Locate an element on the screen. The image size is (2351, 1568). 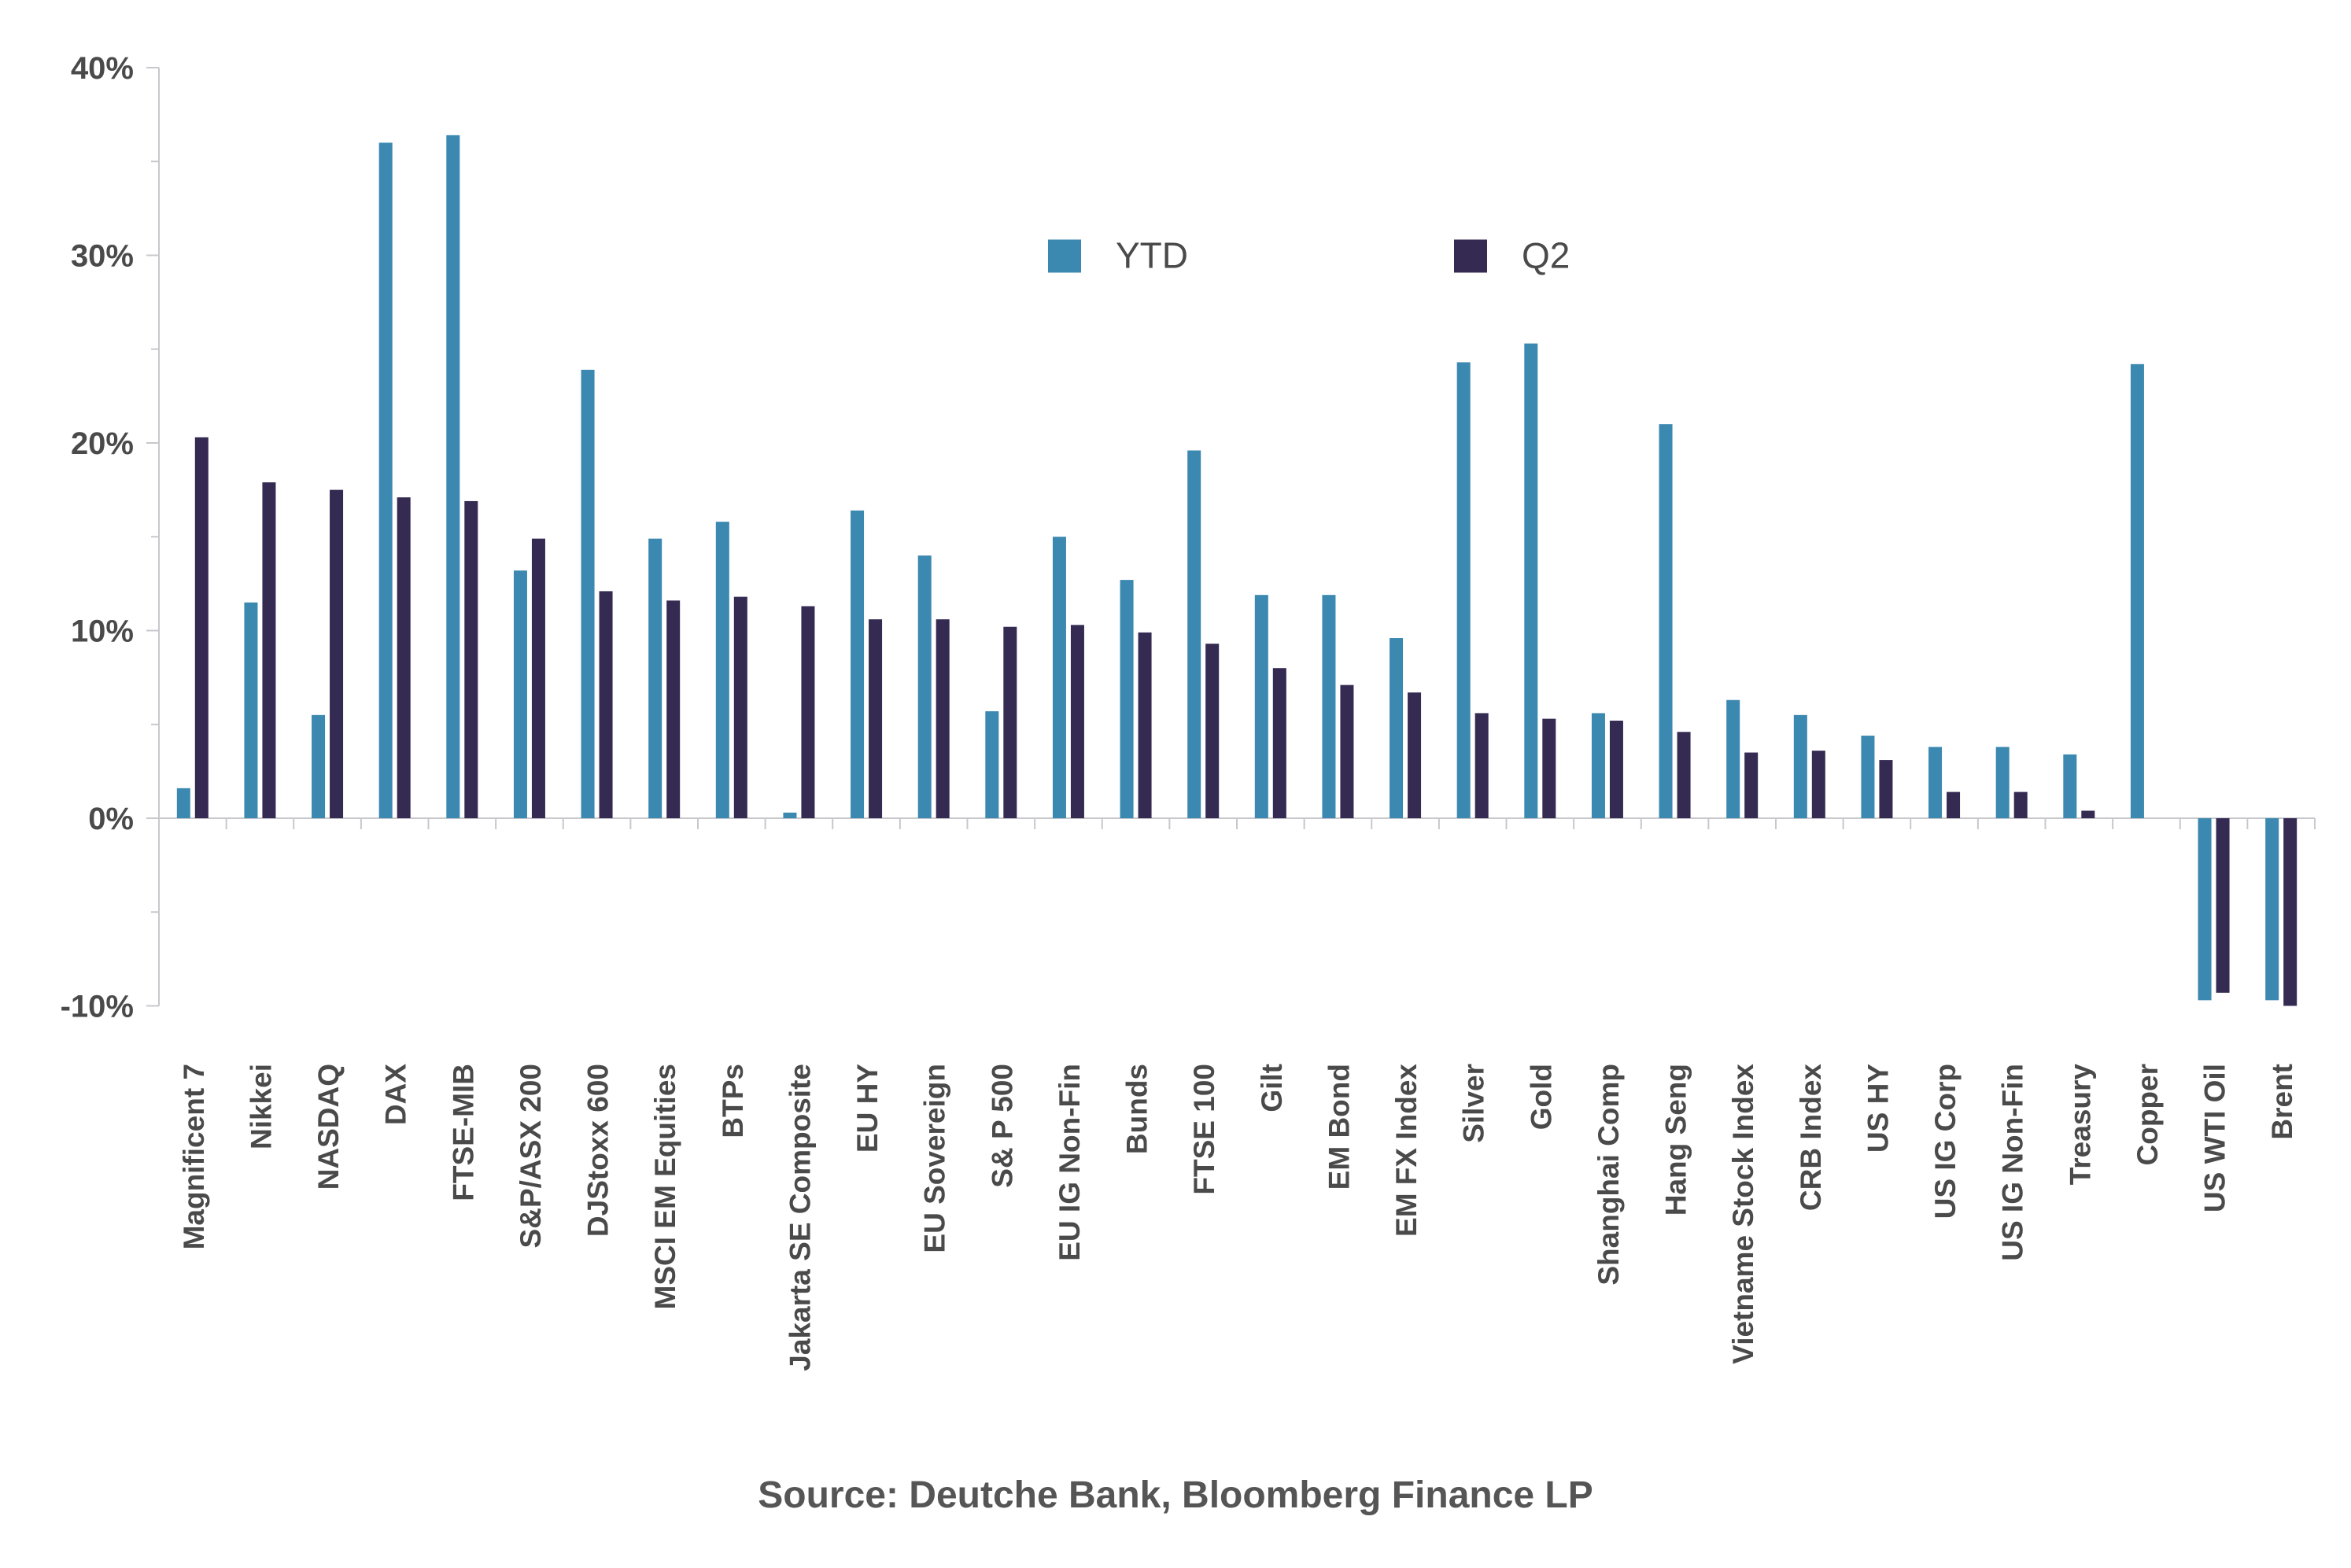
x-tick-label: US HY is located at coordinates (1878, 1108).